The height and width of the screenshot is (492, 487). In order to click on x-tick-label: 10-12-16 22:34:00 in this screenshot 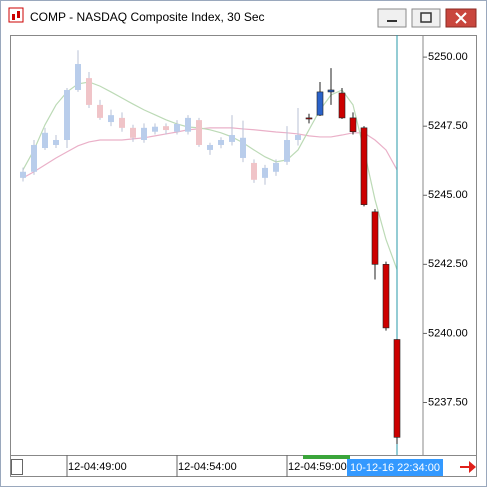, I will do `click(395, 468)`.